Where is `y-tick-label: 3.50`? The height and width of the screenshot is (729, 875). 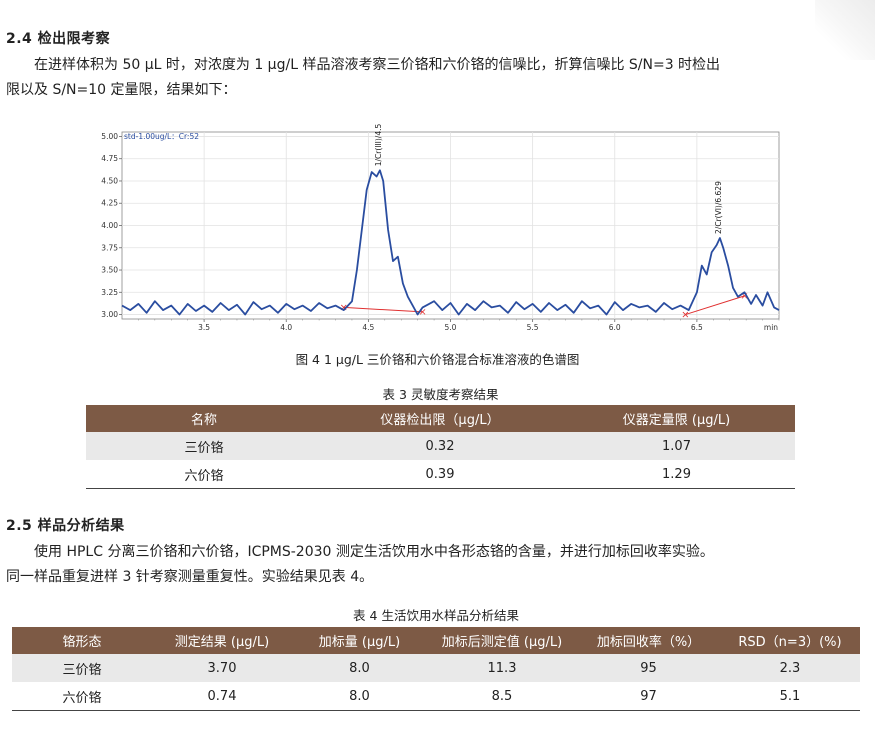
y-tick-label: 3.50 is located at coordinates (109, 270).